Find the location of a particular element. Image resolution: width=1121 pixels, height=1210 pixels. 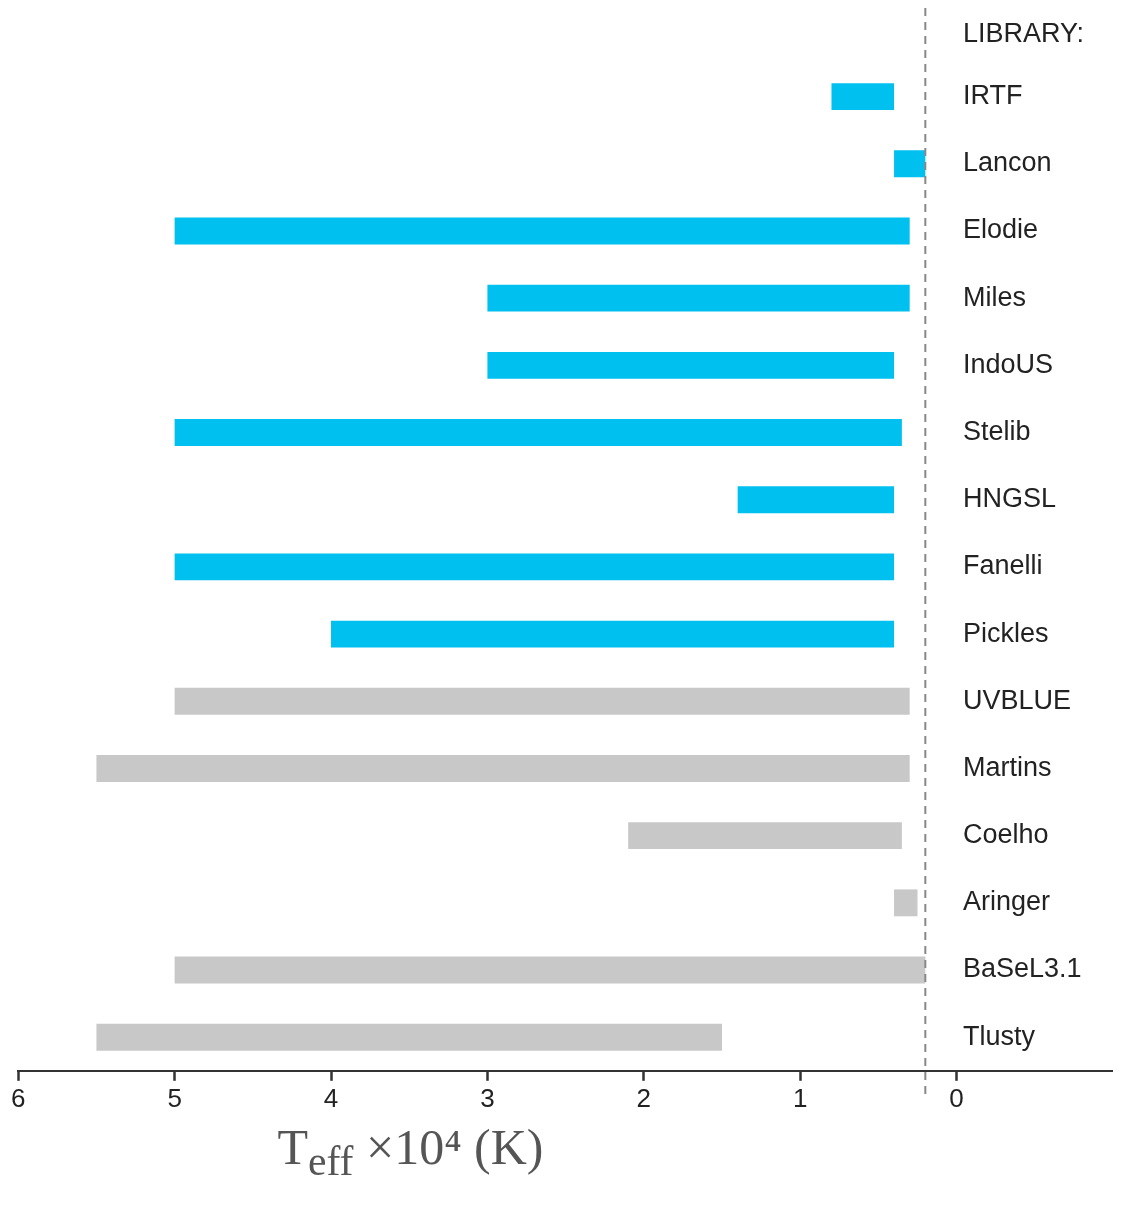

annotation: LIBRARY: is located at coordinates (1024, 33).